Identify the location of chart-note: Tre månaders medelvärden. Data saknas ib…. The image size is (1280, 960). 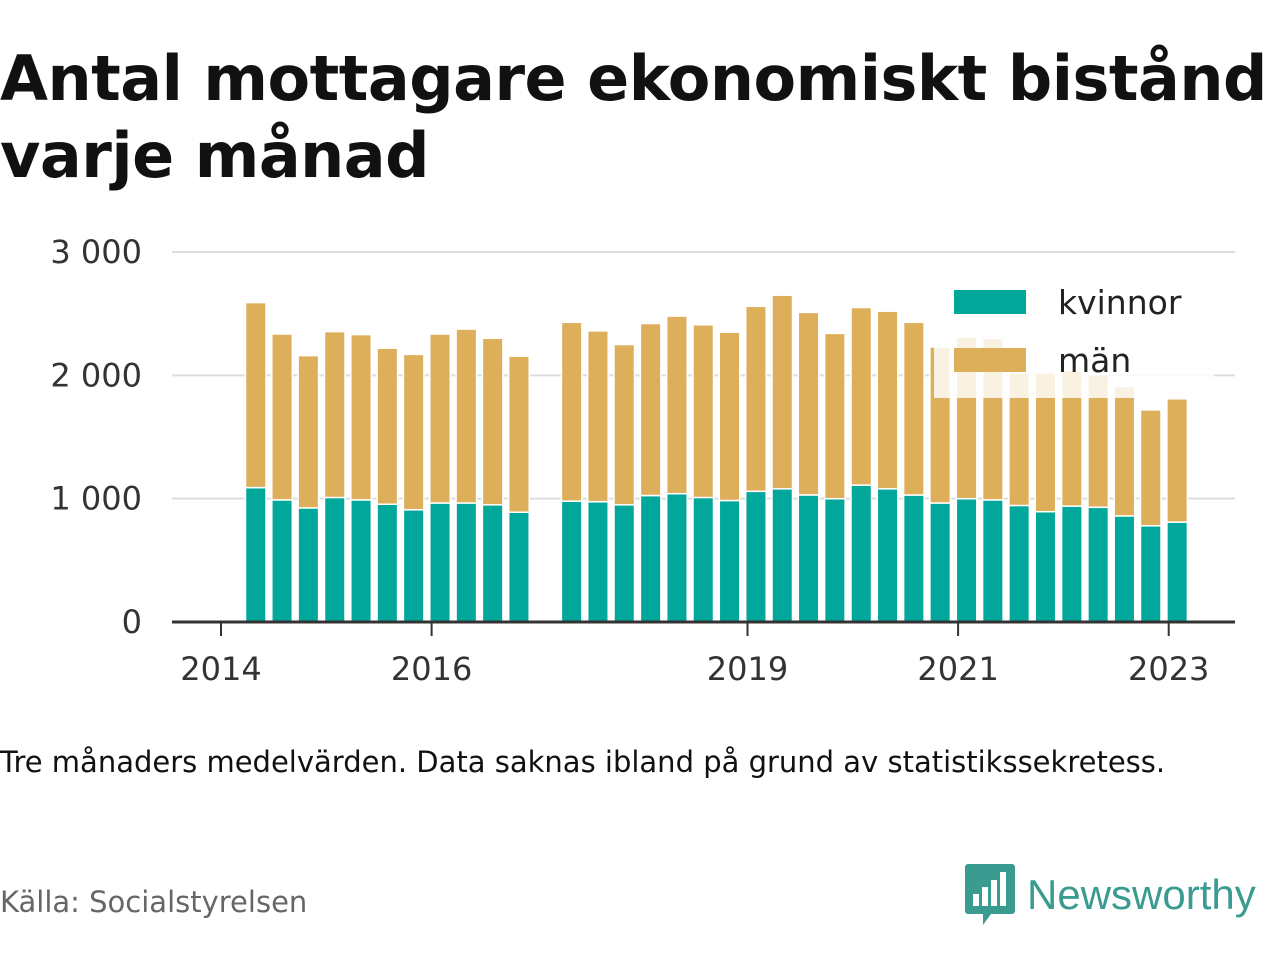
(583, 762).